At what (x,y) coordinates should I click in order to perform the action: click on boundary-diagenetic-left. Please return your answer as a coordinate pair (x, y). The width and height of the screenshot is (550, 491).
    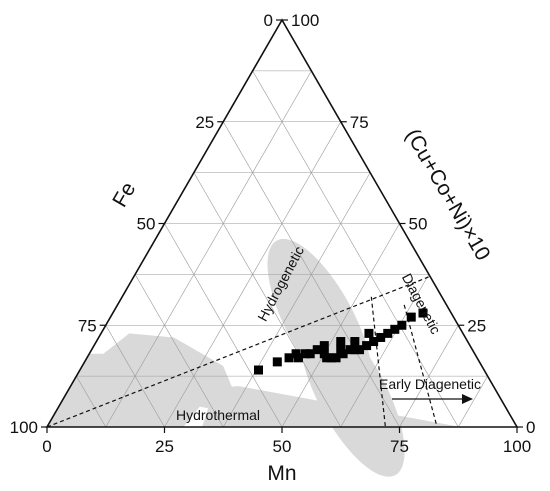
    Looking at the image, I should click on (378, 362).